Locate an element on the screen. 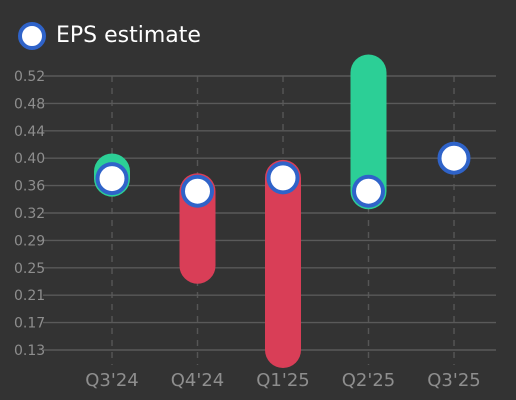 This screenshot has height=400, width=516. x-axis-tick-label: Q1'25 is located at coordinates (282, 380).